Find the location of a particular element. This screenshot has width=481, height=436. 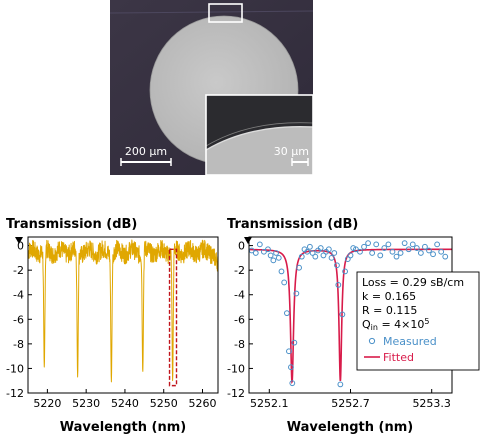

chart-right-ytick-label: -8 is located at coordinates (239, 344).